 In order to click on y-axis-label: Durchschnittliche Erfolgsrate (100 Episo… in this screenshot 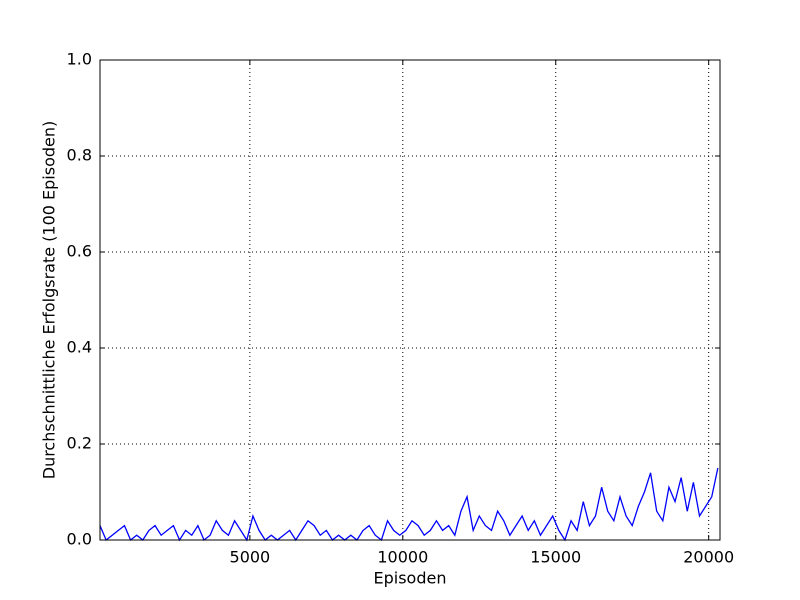, I will do `click(49, 300)`.